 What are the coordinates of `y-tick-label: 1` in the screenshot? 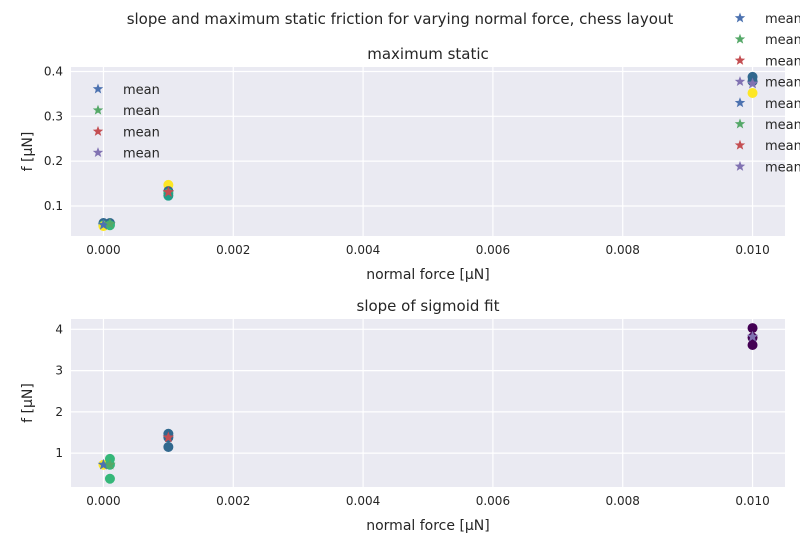 It's located at (59, 453).